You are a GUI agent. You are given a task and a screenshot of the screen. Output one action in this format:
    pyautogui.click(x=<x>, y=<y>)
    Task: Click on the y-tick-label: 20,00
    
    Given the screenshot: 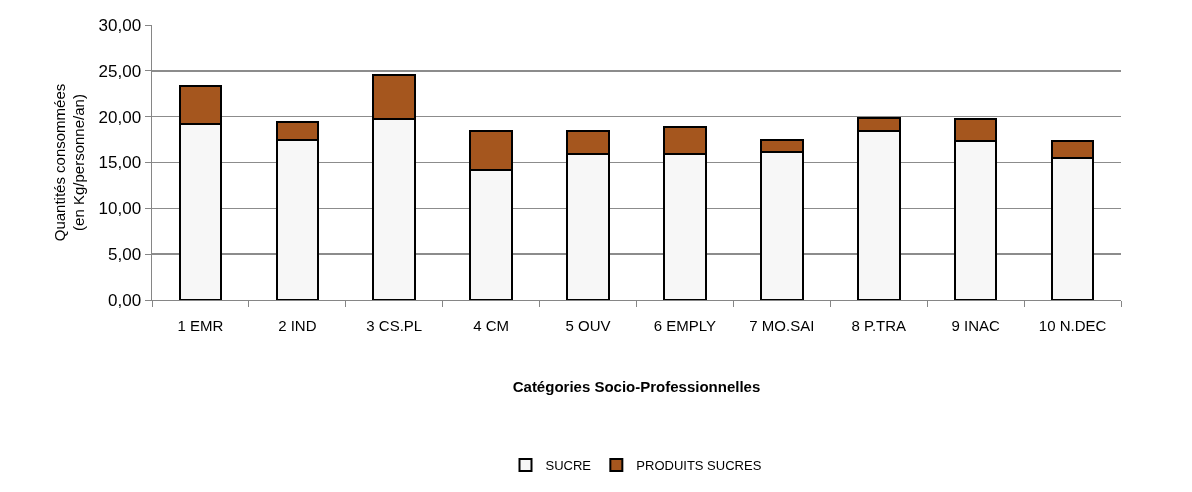 What is the action you would take?
    pyautogui.click(x=120, y=117)
    